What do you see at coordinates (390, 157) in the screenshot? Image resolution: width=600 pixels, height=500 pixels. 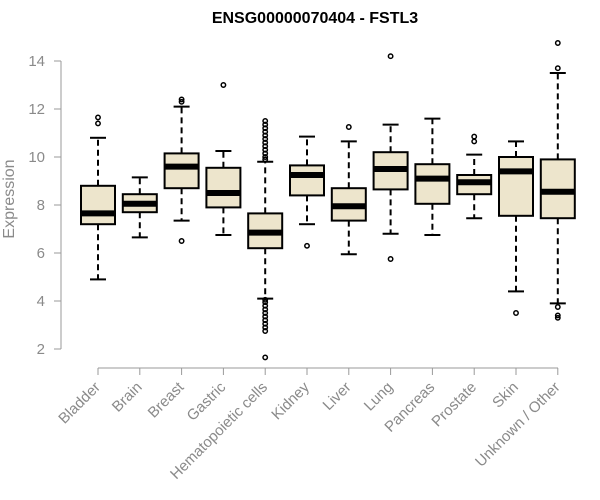 I see `box-lung` at bounding box center [390, 157].